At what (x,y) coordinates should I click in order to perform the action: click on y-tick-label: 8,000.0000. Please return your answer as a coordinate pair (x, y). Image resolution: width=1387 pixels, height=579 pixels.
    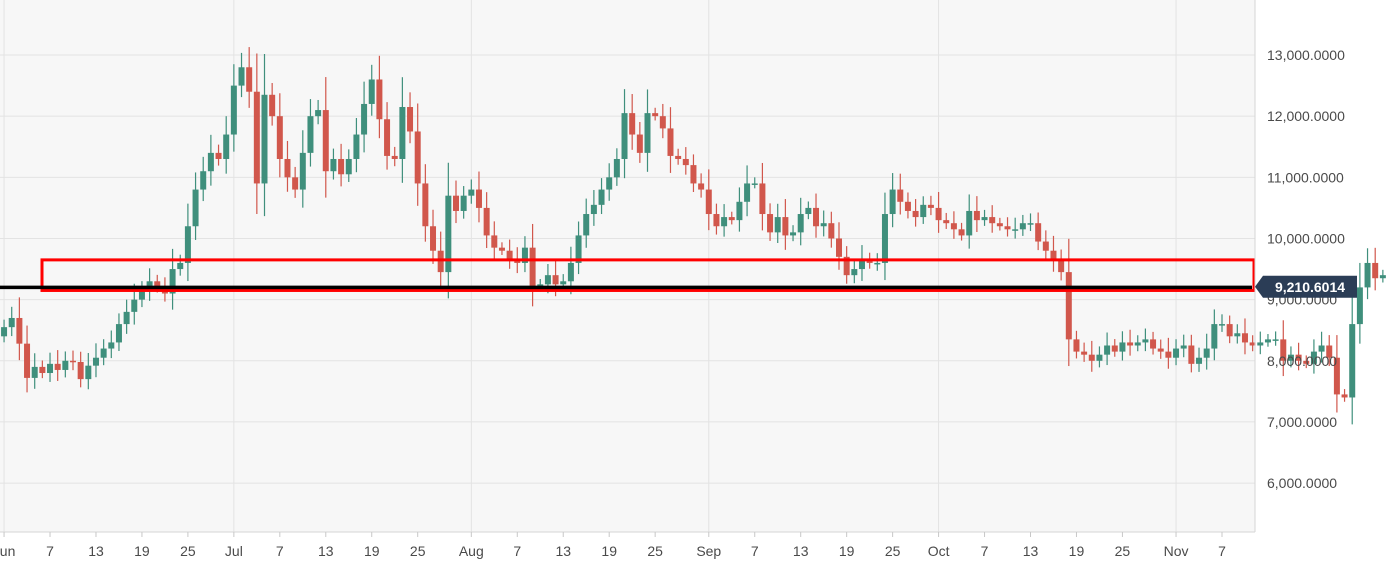
    Looking at the image, I should click on (1302, 361).